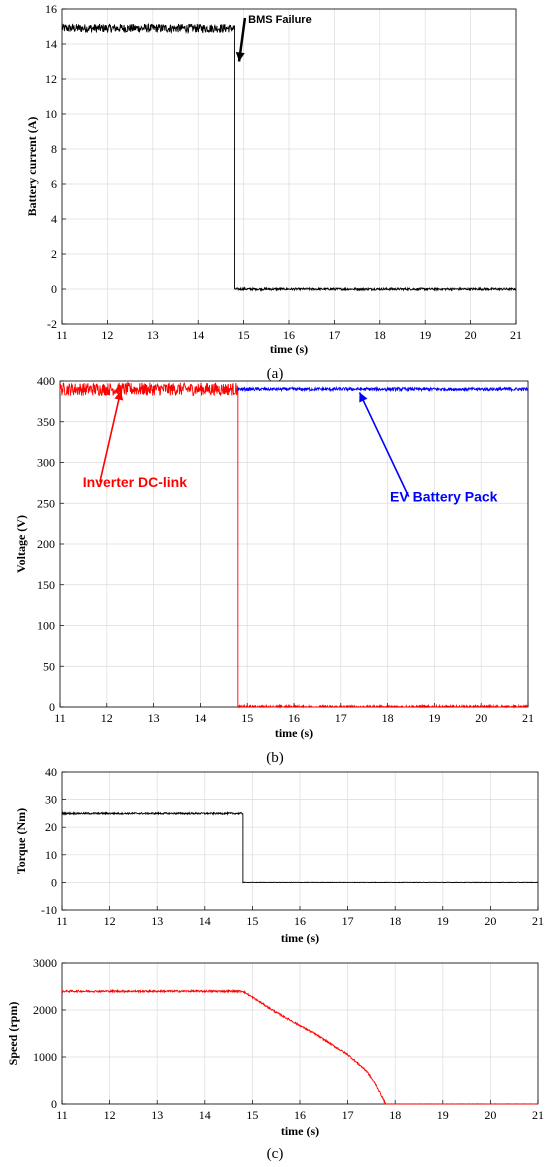  I want to click on y-axis-label: Speed (rpm), so click(13, 1034).